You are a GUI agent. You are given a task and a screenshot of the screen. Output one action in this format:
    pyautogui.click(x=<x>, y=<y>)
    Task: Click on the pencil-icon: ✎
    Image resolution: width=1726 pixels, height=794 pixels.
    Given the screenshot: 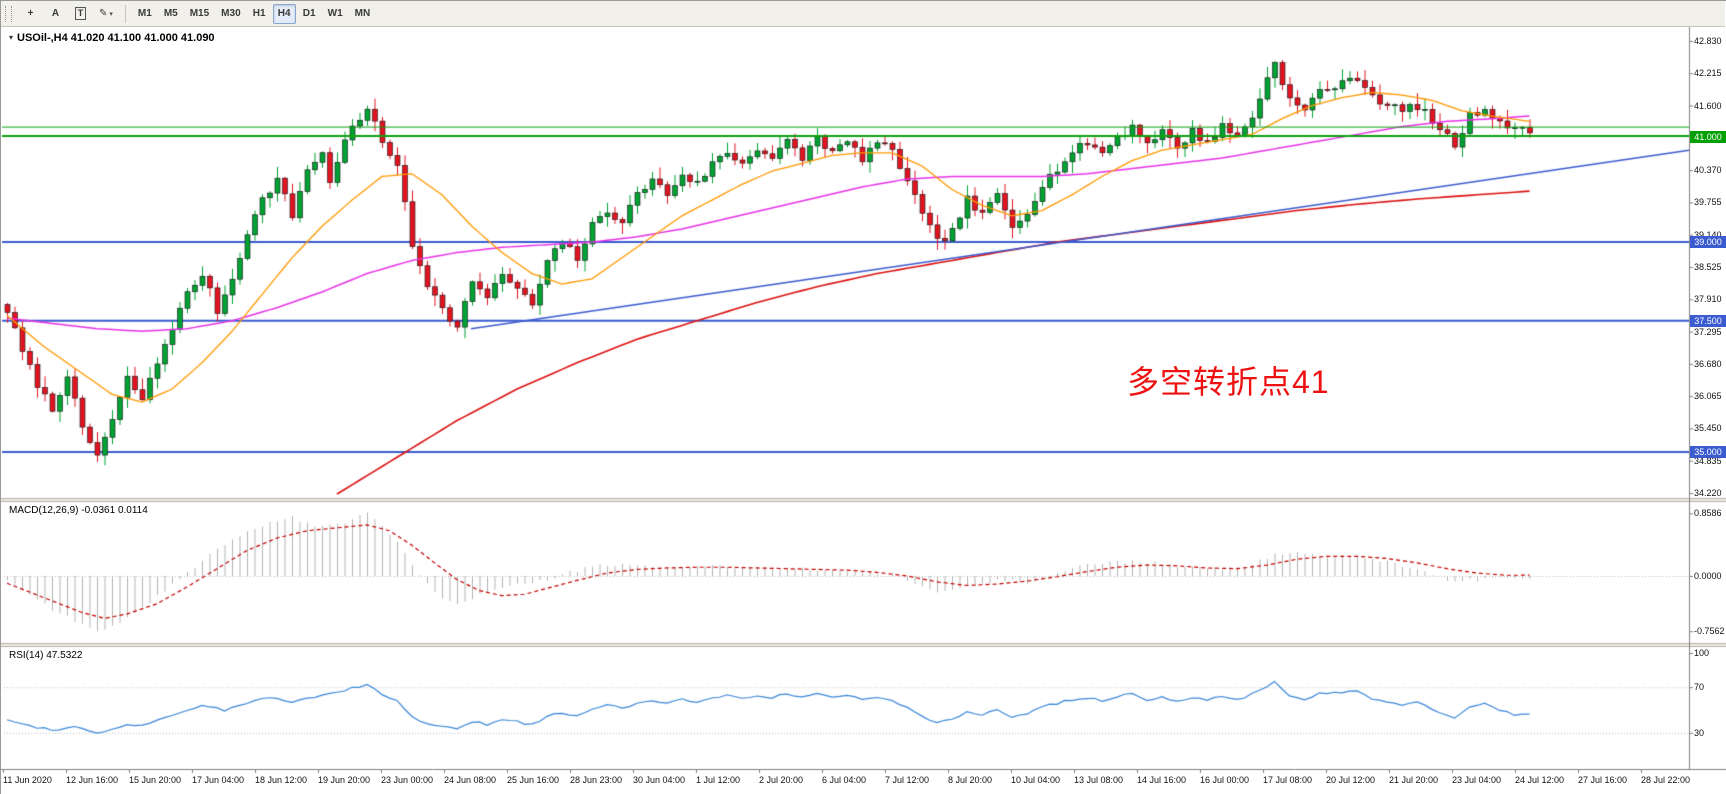 What is the action you would take?
    pyautogui.click(x=103, y=13)
    